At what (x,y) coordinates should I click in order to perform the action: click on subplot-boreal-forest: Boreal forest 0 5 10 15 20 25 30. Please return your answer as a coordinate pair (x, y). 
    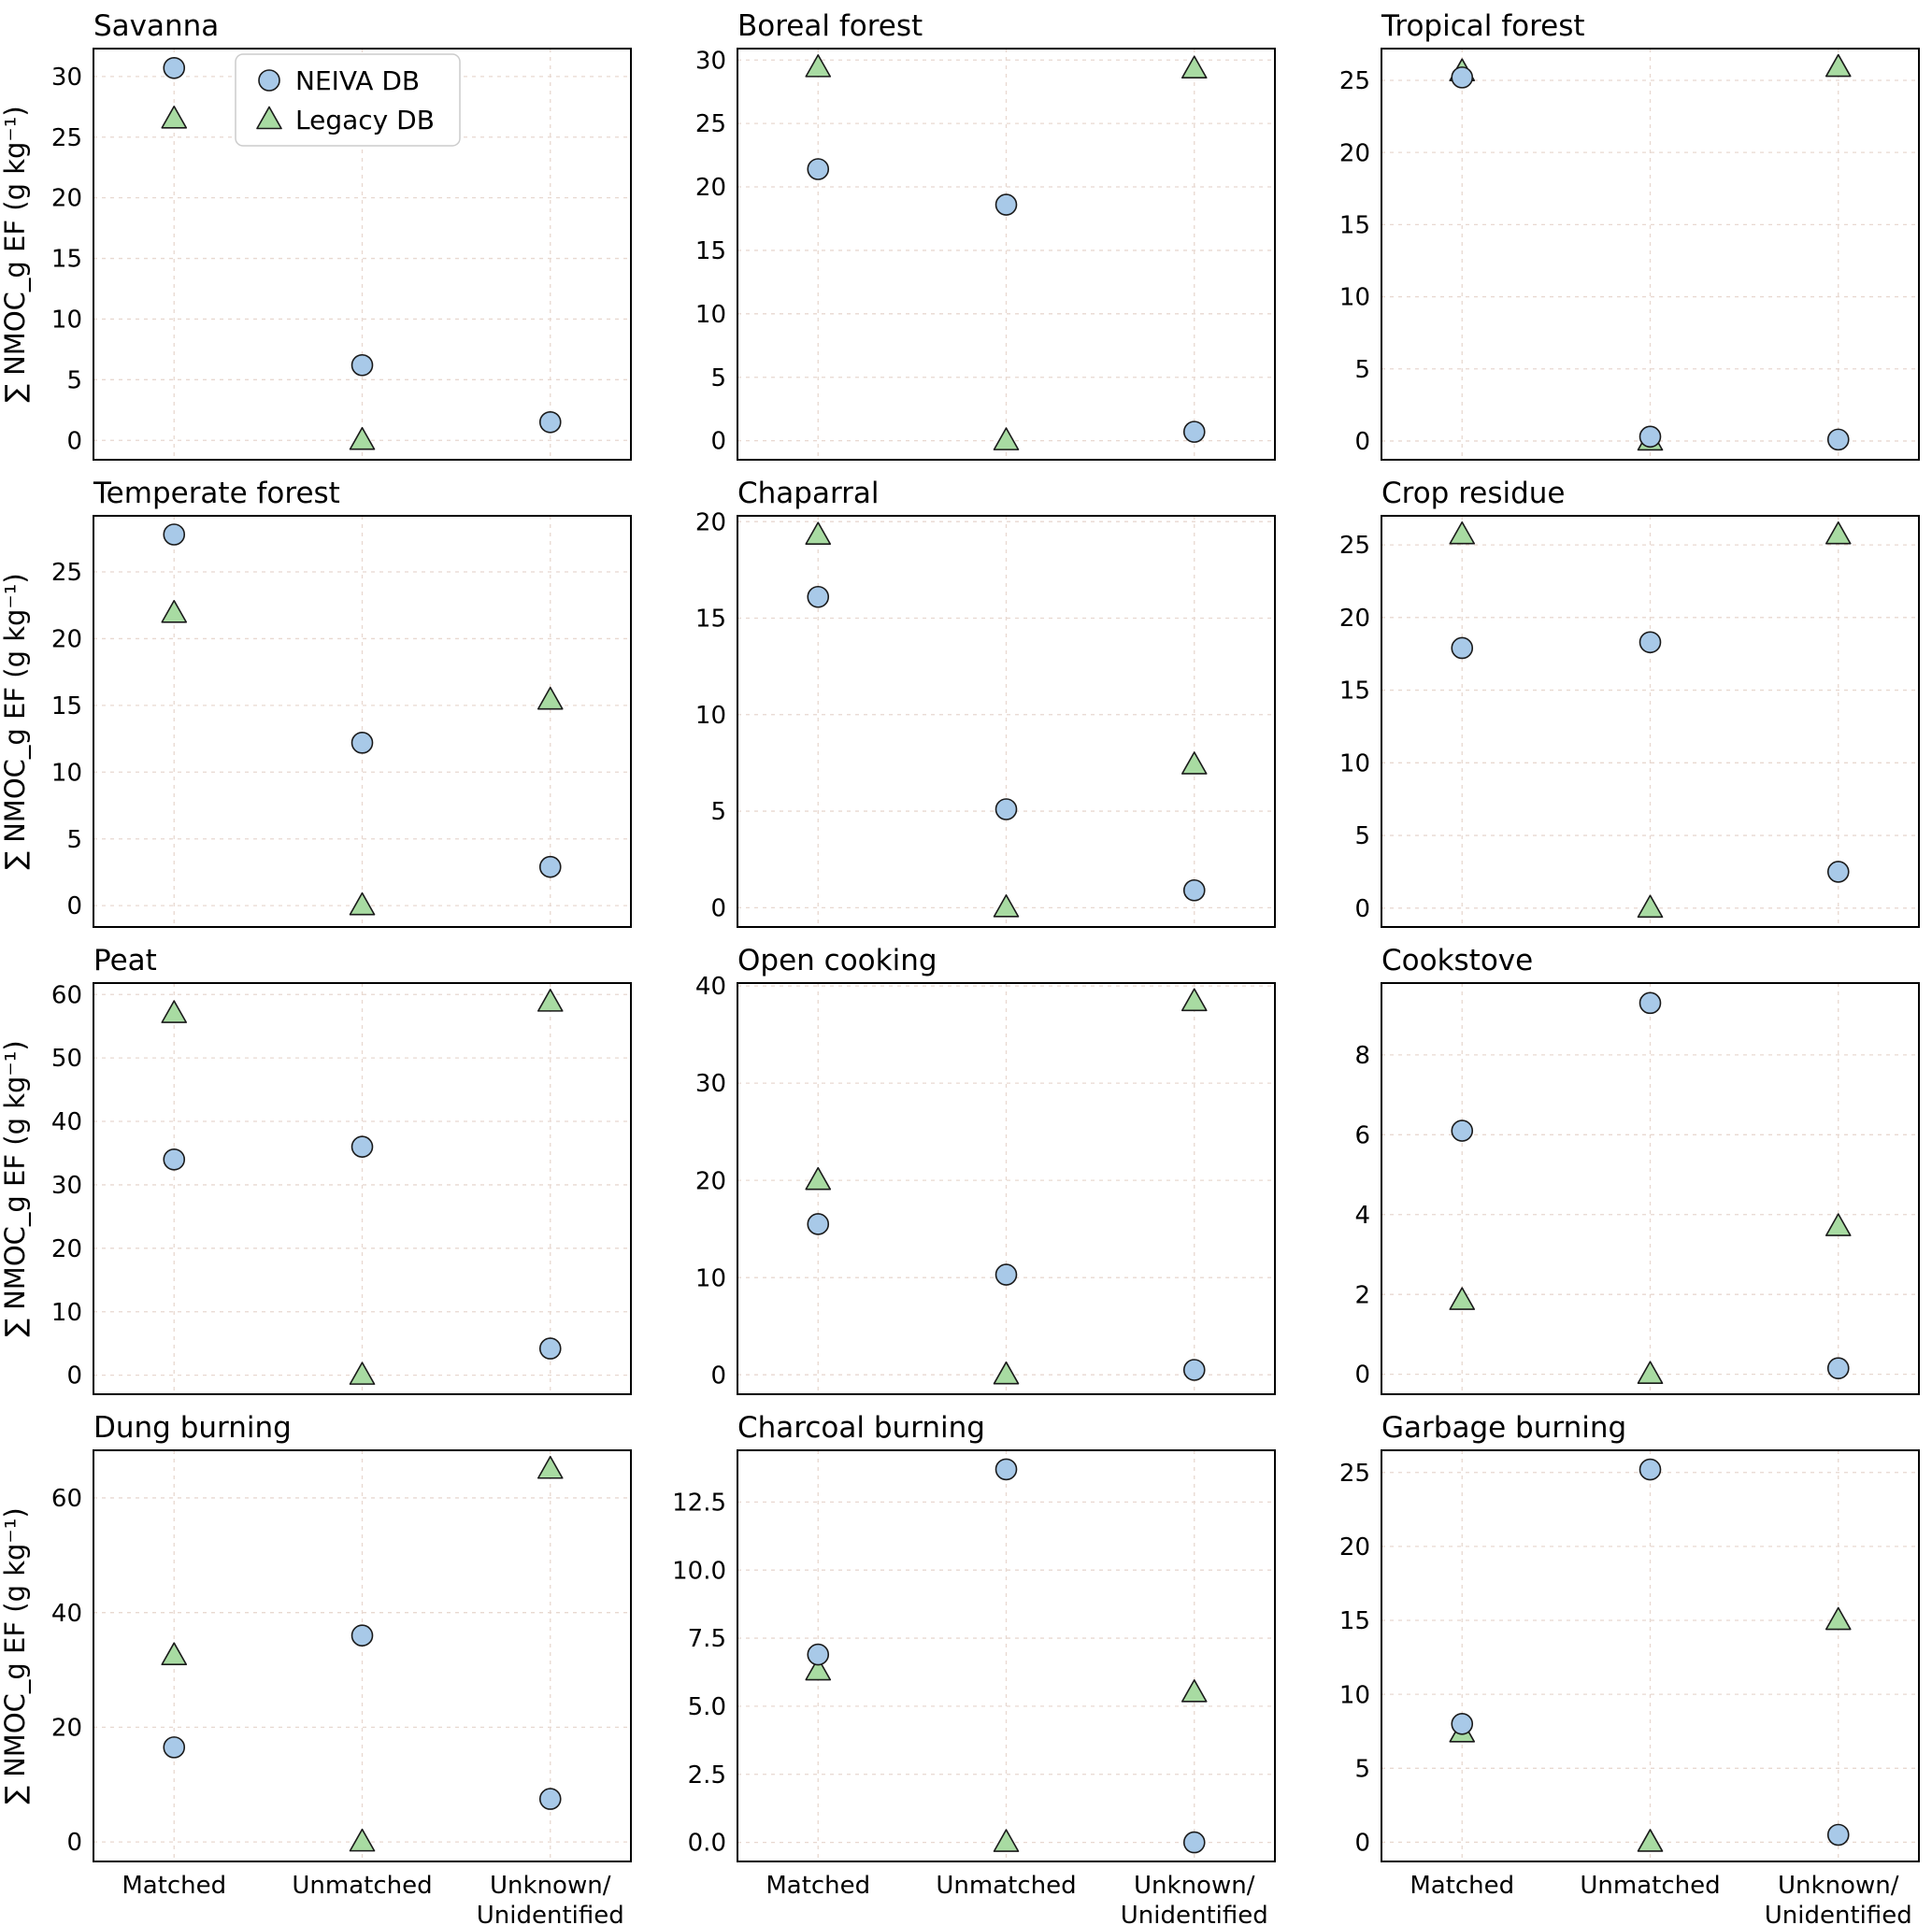
    Looking at the image, I should click on (966, 233).